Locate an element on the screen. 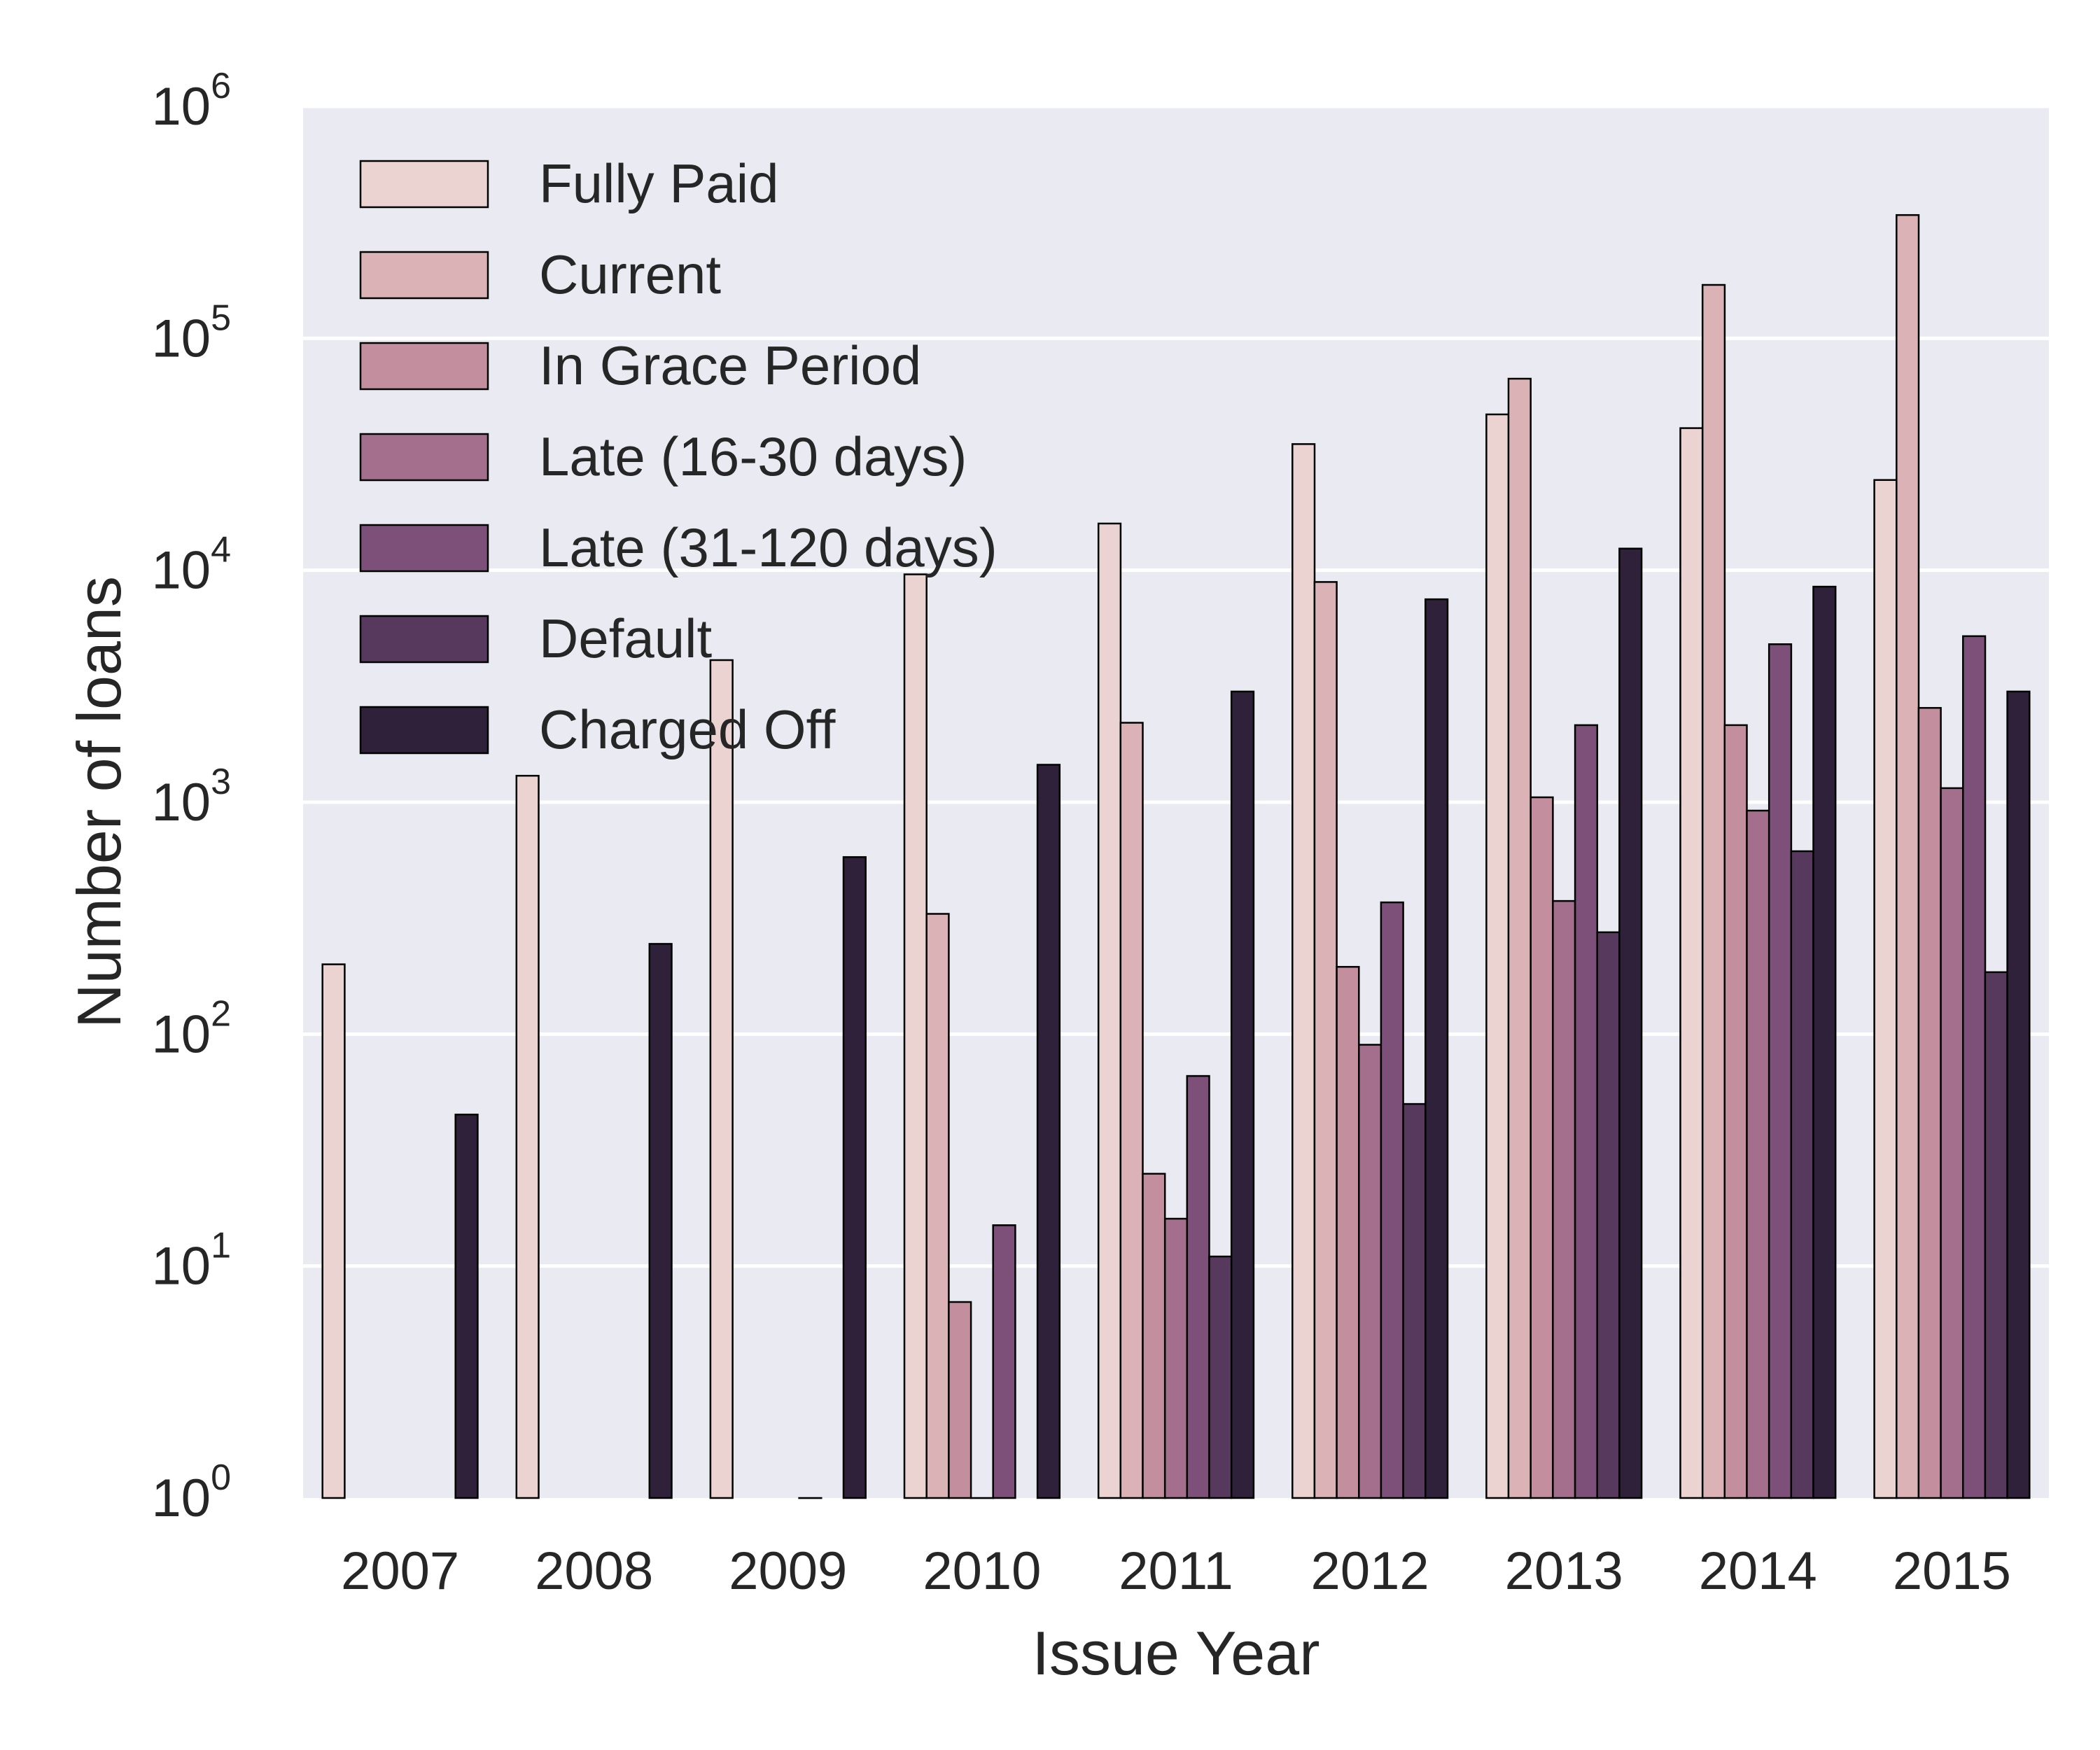 This screenshot has height=1750, width=2100. x-tick-label: 2012 is located at coordinates (1370, 1571).